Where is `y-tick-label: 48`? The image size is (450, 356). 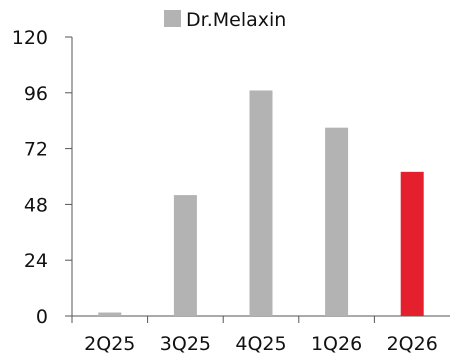
y-tick-label: 48 is located at coordinates (36, 205).